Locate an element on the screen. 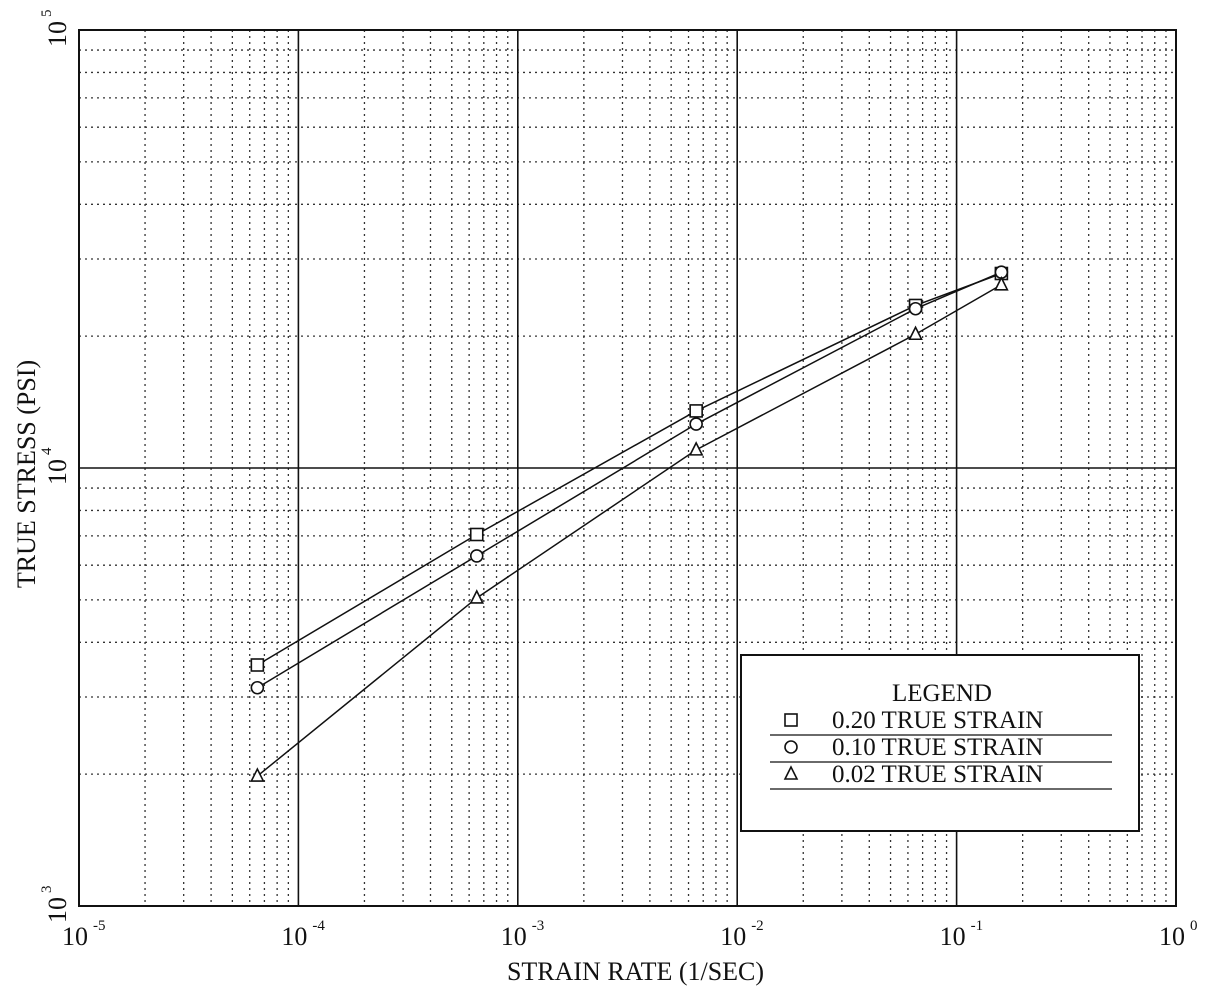 The height and width of the screenshot is (988, 1215). legend-entry-label: 0.20 TRUE STRAIN is located at coordinates (937, 720).